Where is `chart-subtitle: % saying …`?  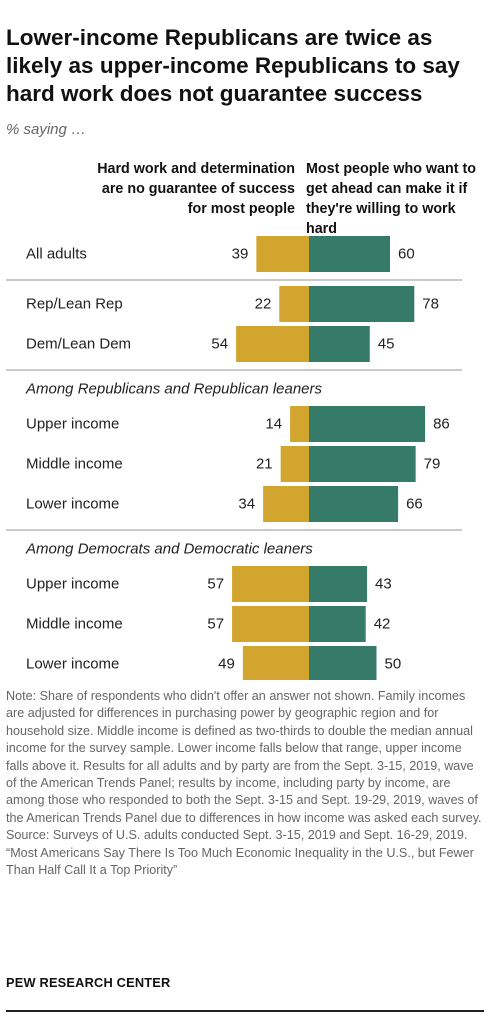
chart-subtitle: % saying … is located at coordinates (46, 129).